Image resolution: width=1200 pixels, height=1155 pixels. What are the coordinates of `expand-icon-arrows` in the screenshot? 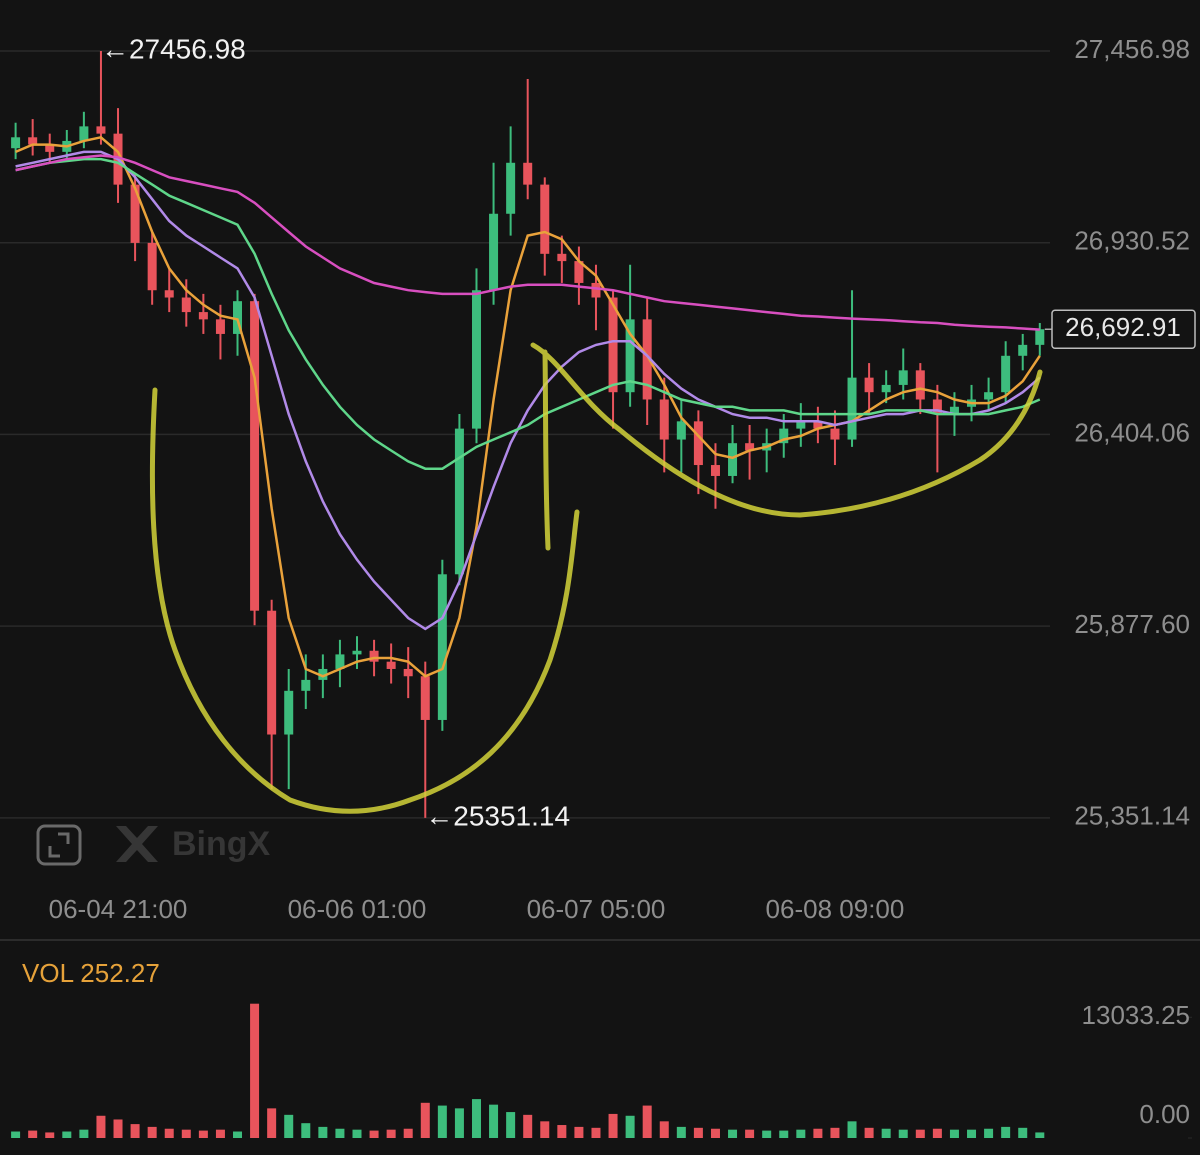 It's located at (59, 845).